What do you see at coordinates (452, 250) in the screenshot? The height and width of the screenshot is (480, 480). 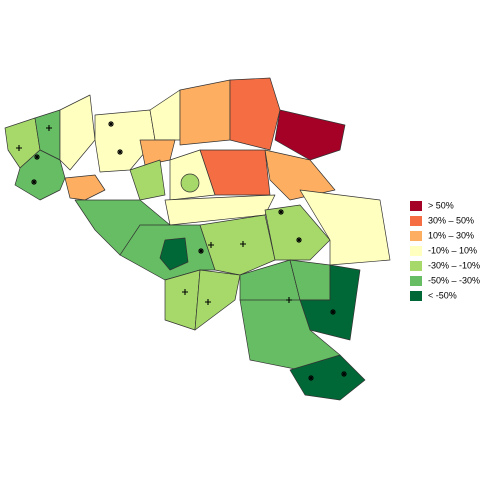 I see `legend-label: -10% – 10%` at bounding box center [452, 250].